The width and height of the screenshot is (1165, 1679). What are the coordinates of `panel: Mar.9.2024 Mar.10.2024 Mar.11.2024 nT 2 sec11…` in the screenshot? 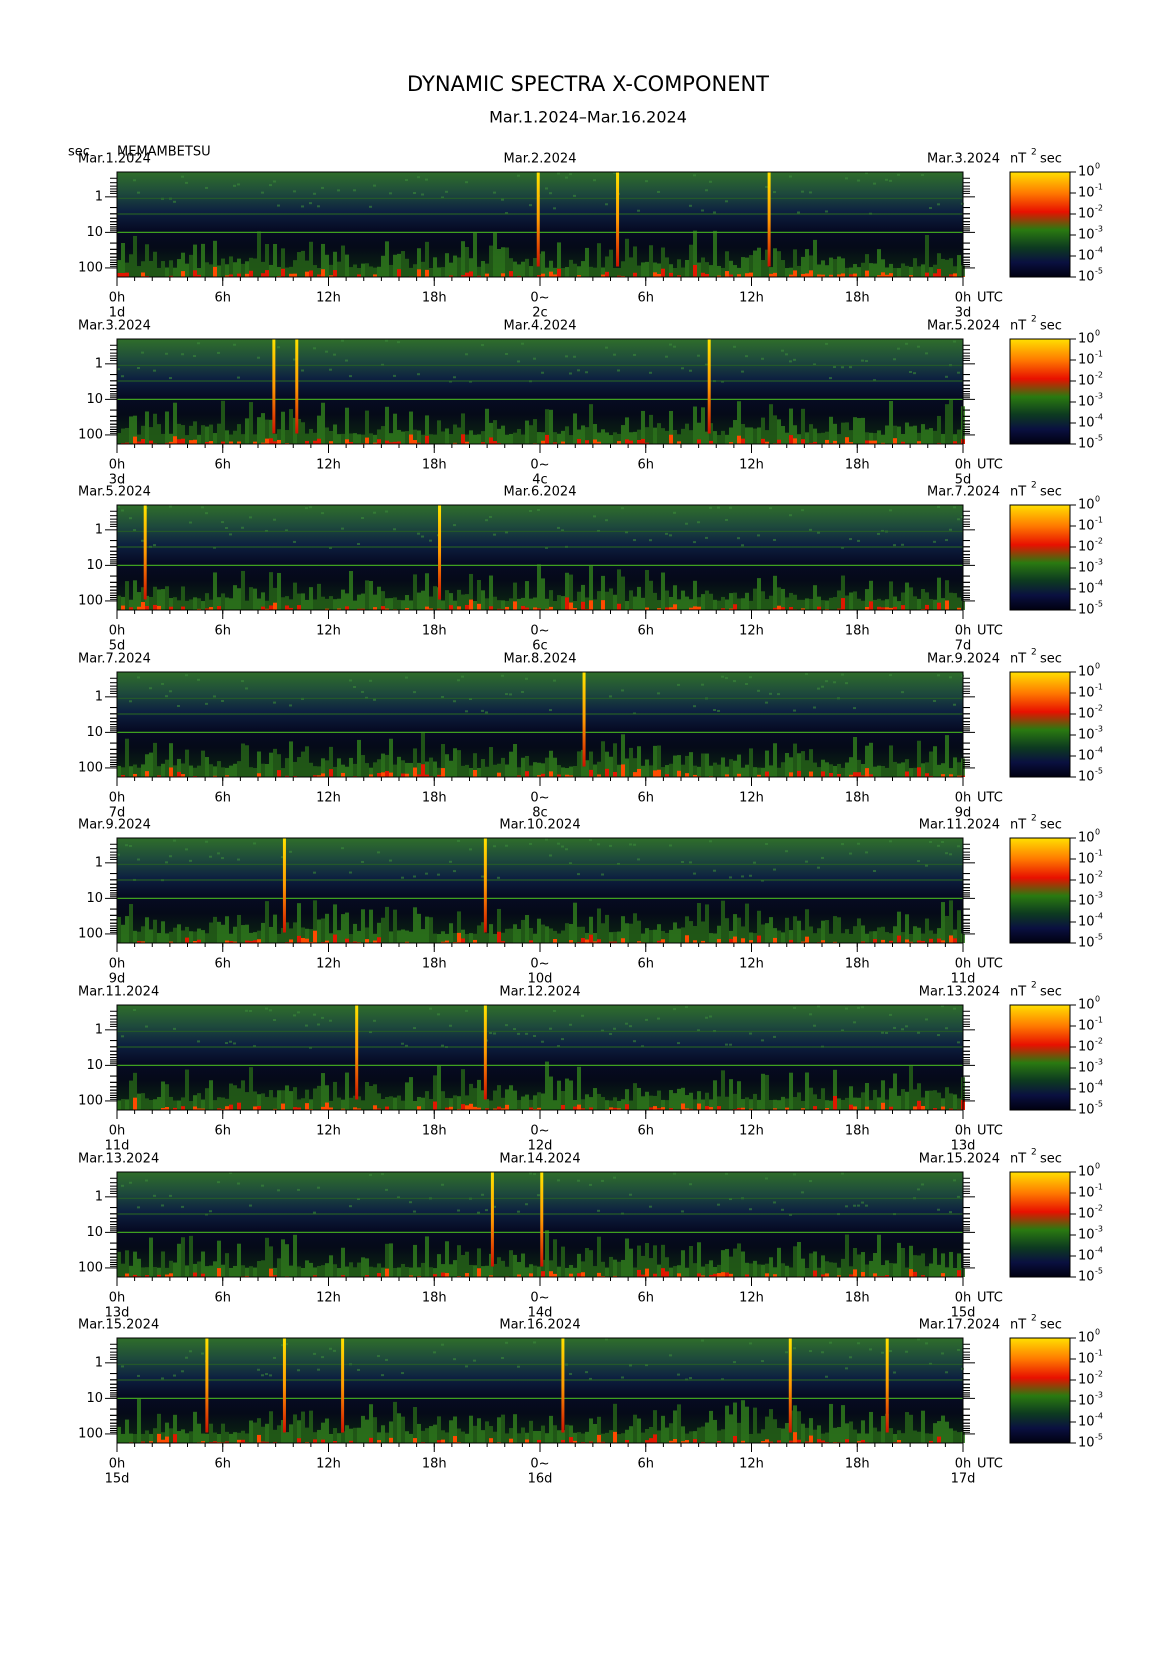 It's located at (590, 900).